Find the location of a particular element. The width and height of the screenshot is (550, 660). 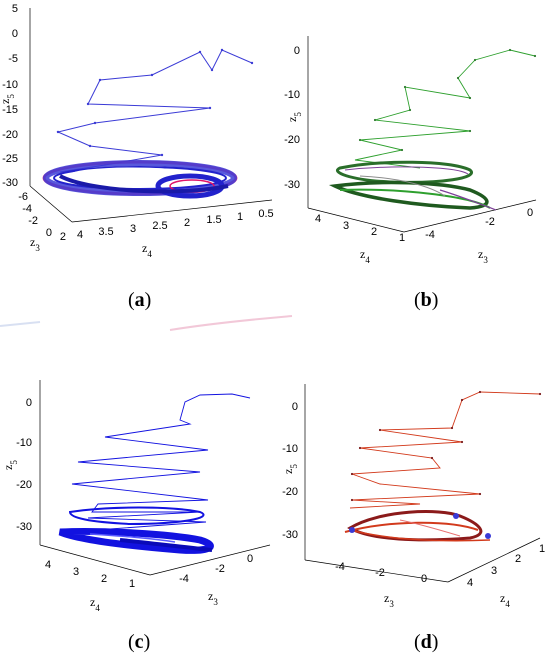

panel-b-transient-trajectory is located at coordinates (445, 109).